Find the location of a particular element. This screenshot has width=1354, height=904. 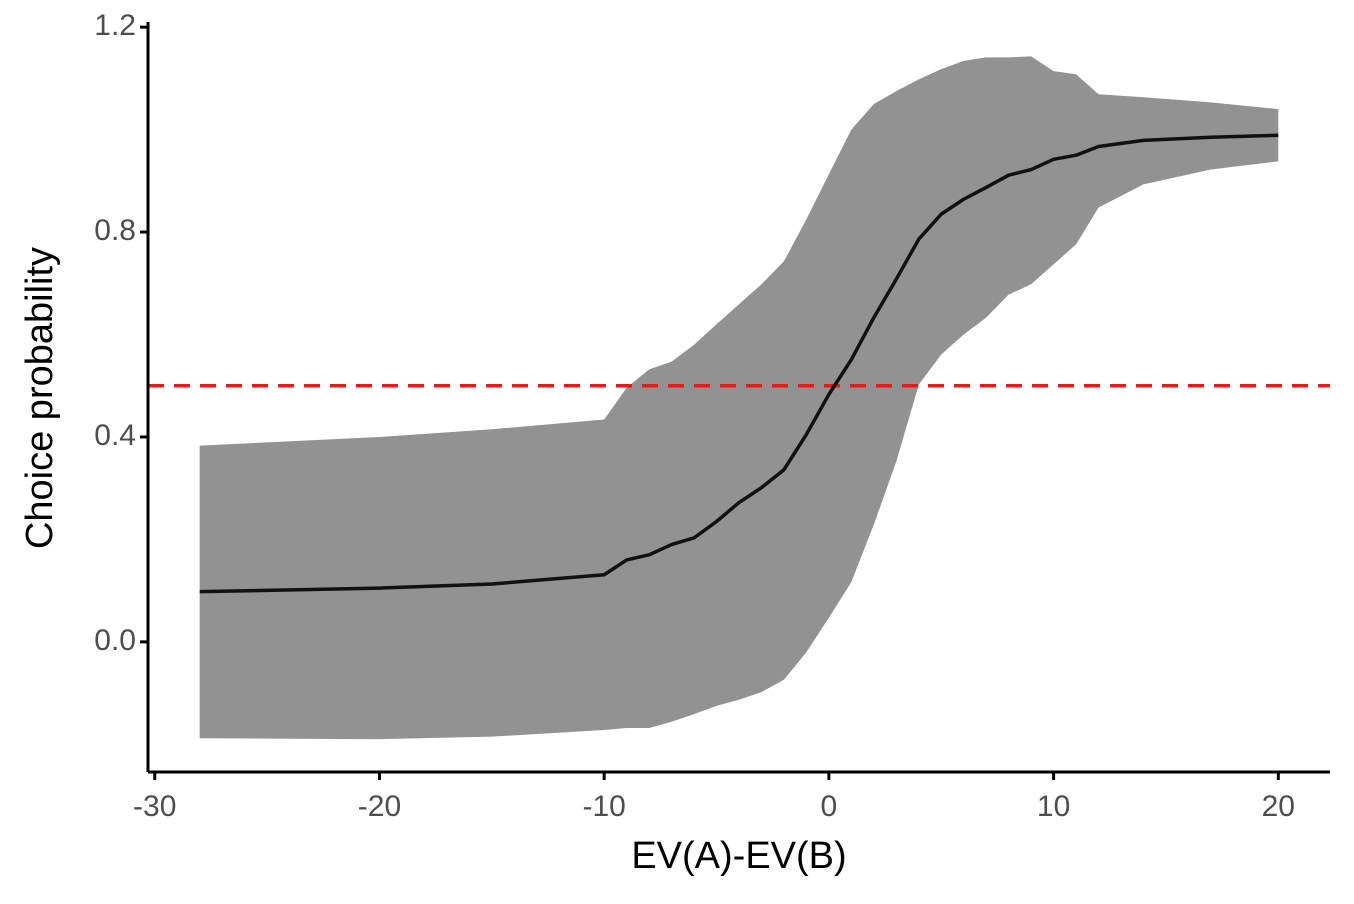

y-tick-label: 0.0 is located at coordinates (115, 640).